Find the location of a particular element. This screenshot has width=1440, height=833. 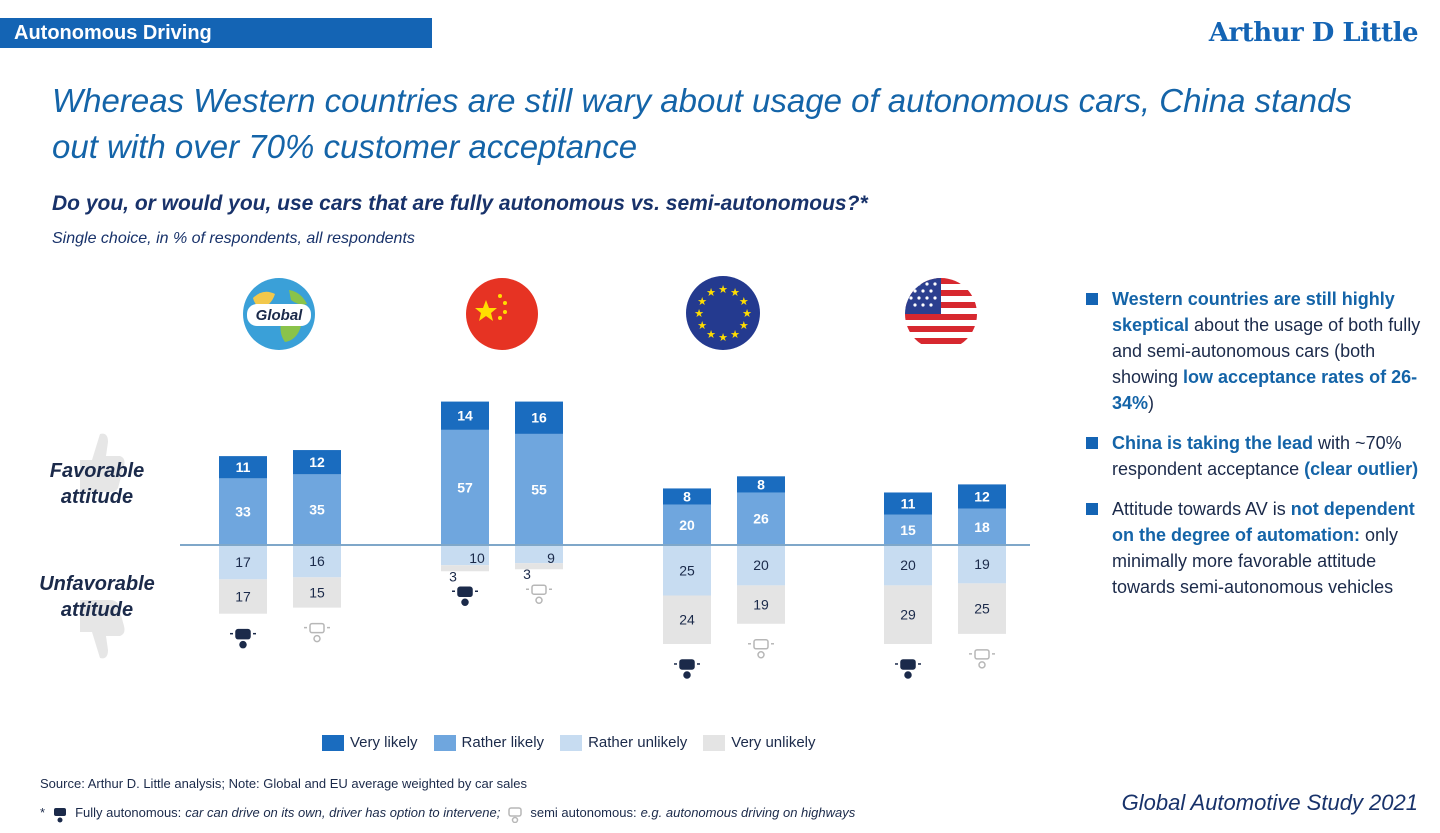

legend-item: Very likely is located at coordinates (370, 742).